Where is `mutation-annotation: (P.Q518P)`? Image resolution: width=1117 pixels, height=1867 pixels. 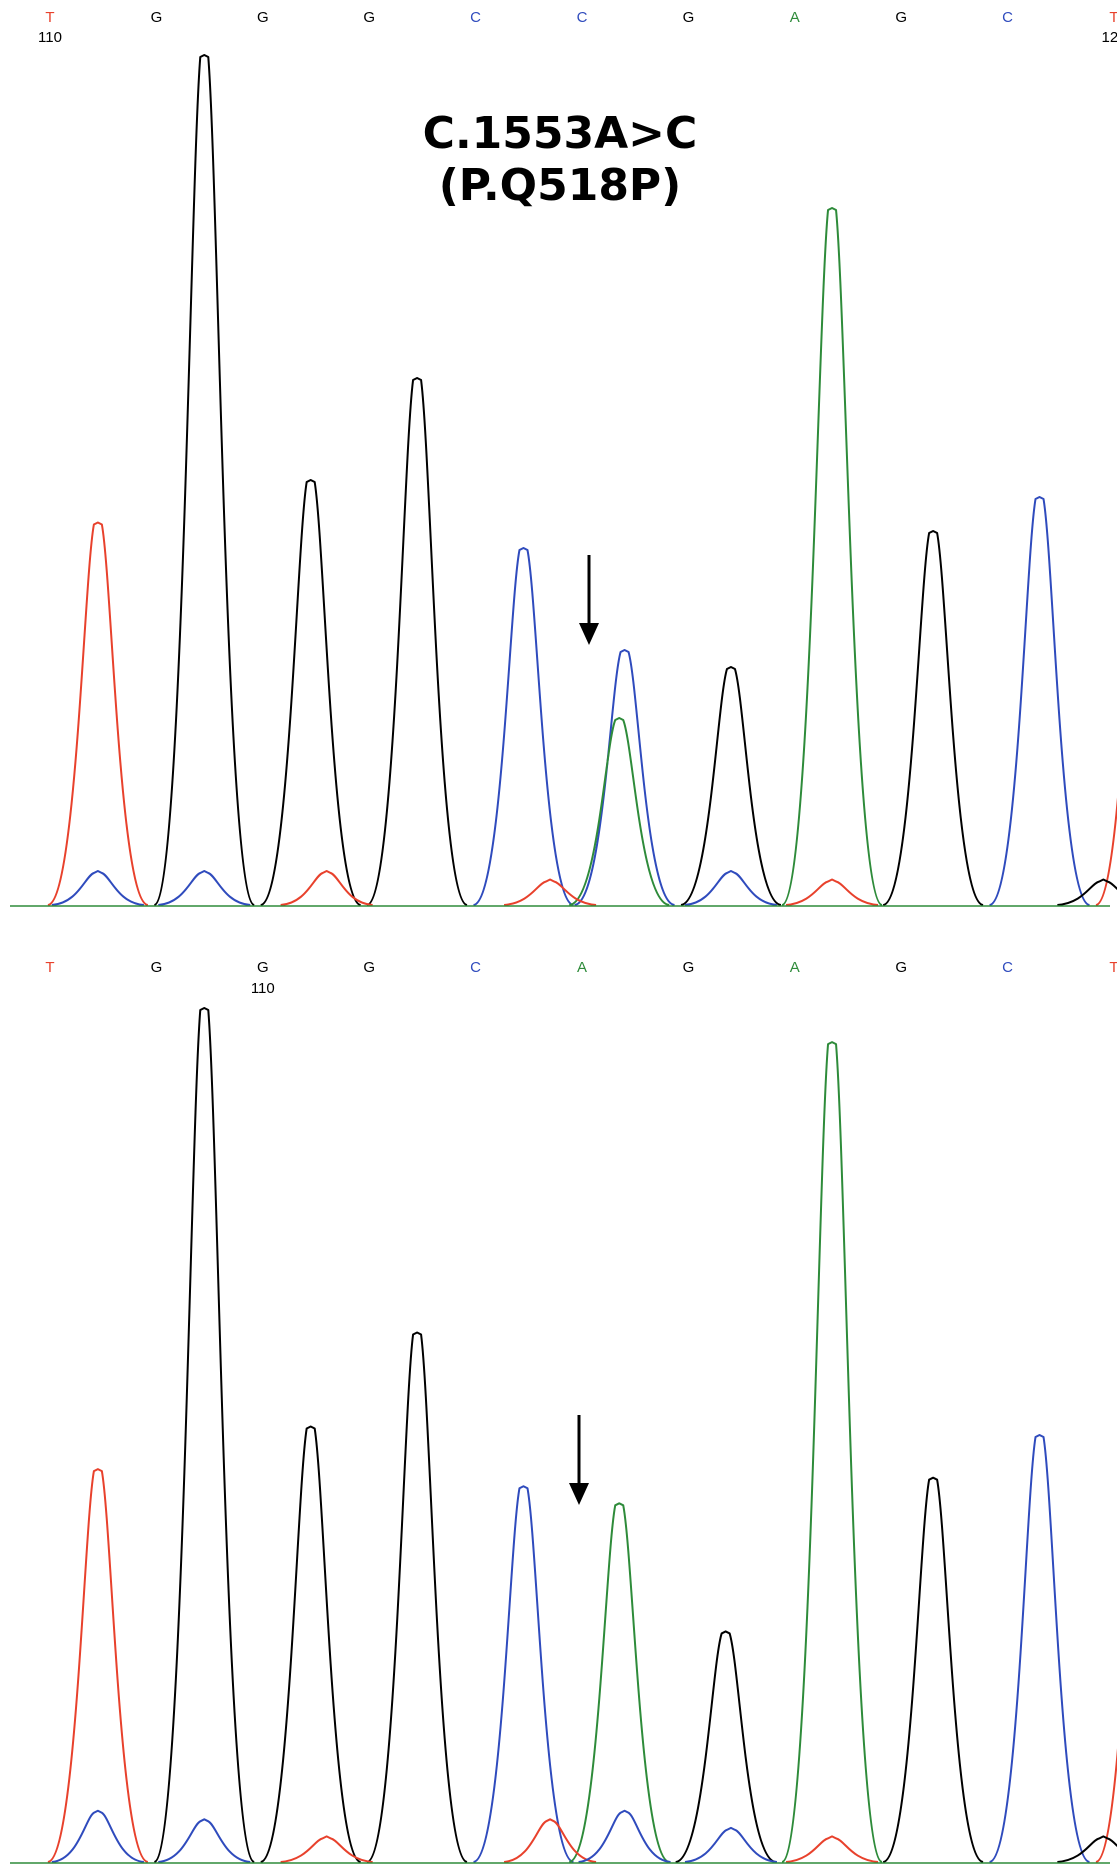 mutation-annotation: (P.Q518P) is located at coordinates (560, 185).